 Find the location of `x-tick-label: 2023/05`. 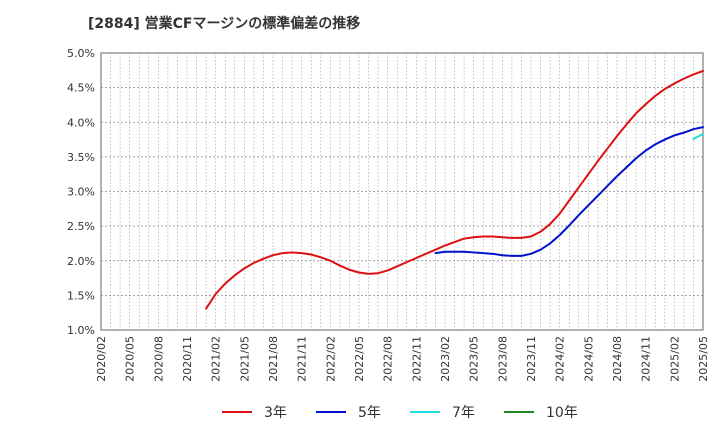

x-tick-label: 2023/05 is located at coordinates (474, 359).